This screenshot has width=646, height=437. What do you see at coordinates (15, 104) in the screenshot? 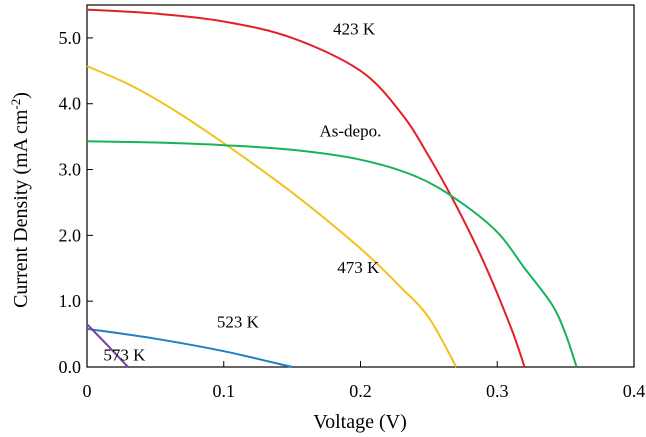
I see `y-axis-title-sup: -2` at bounding box center [15, 104].